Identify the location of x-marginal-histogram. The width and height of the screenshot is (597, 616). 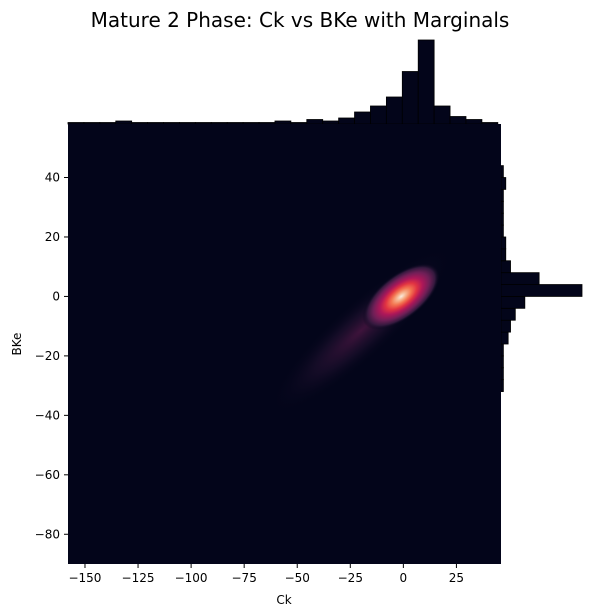
(283, 82).